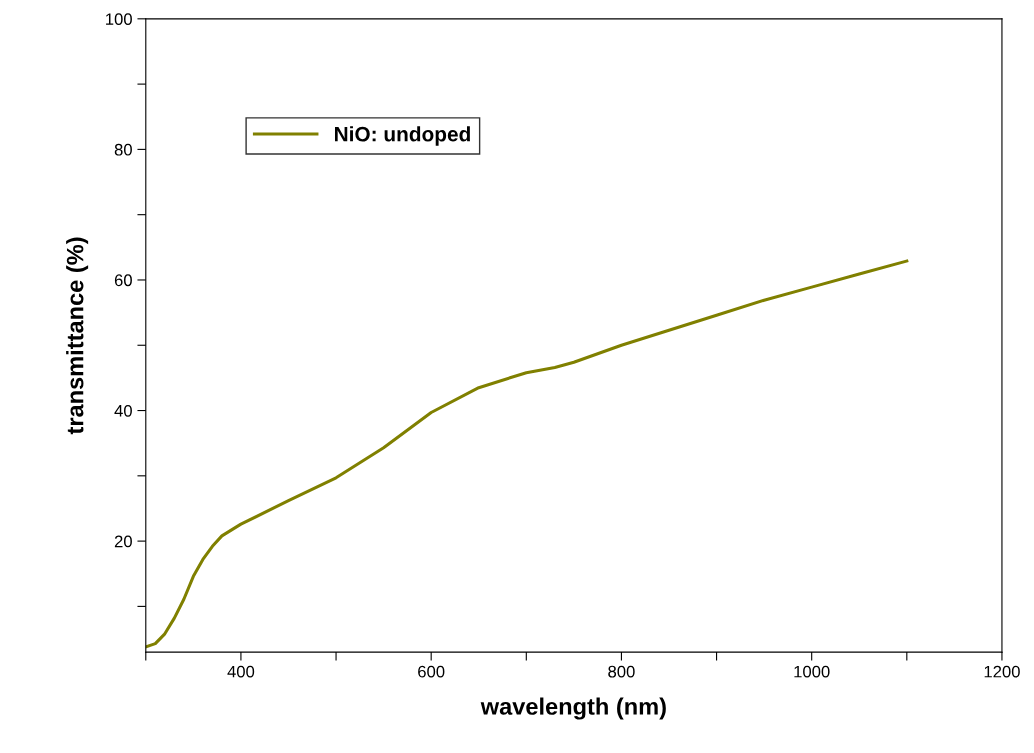  What do you see at coordinates (123, 410) in the screenshot?
I see `y-tick-label: 40` at bounding box center [123, 410].